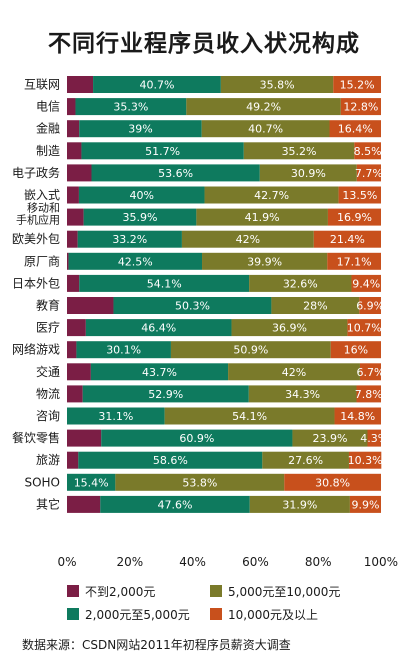 The image size is (408, 659). Describe the element at coordinates (48, 394) in the screenshot. I see `category-label: 物流` at that location.